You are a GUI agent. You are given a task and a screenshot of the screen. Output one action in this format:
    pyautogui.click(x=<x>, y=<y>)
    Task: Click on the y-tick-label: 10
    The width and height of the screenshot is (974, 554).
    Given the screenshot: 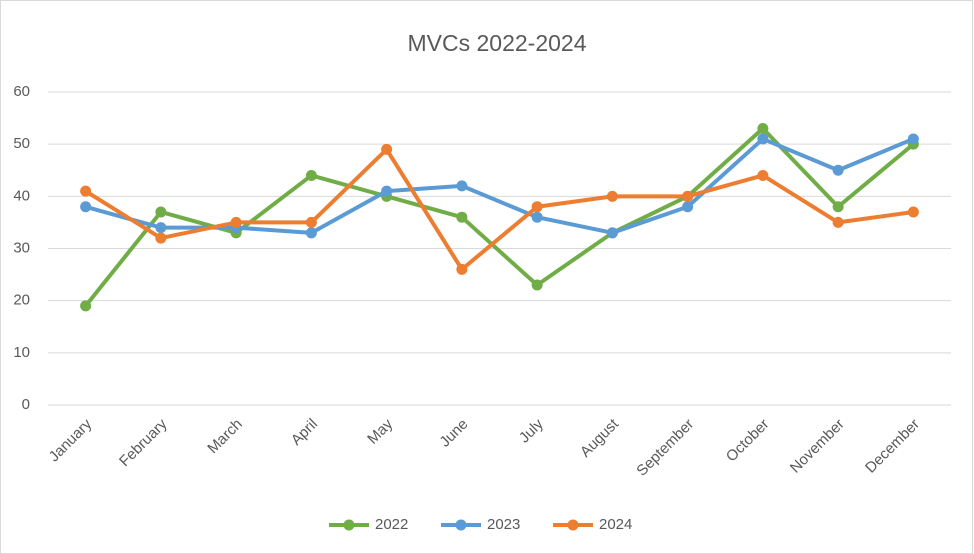 What is the action you would take?
    pyautogui.click(x=21, y=352)
    